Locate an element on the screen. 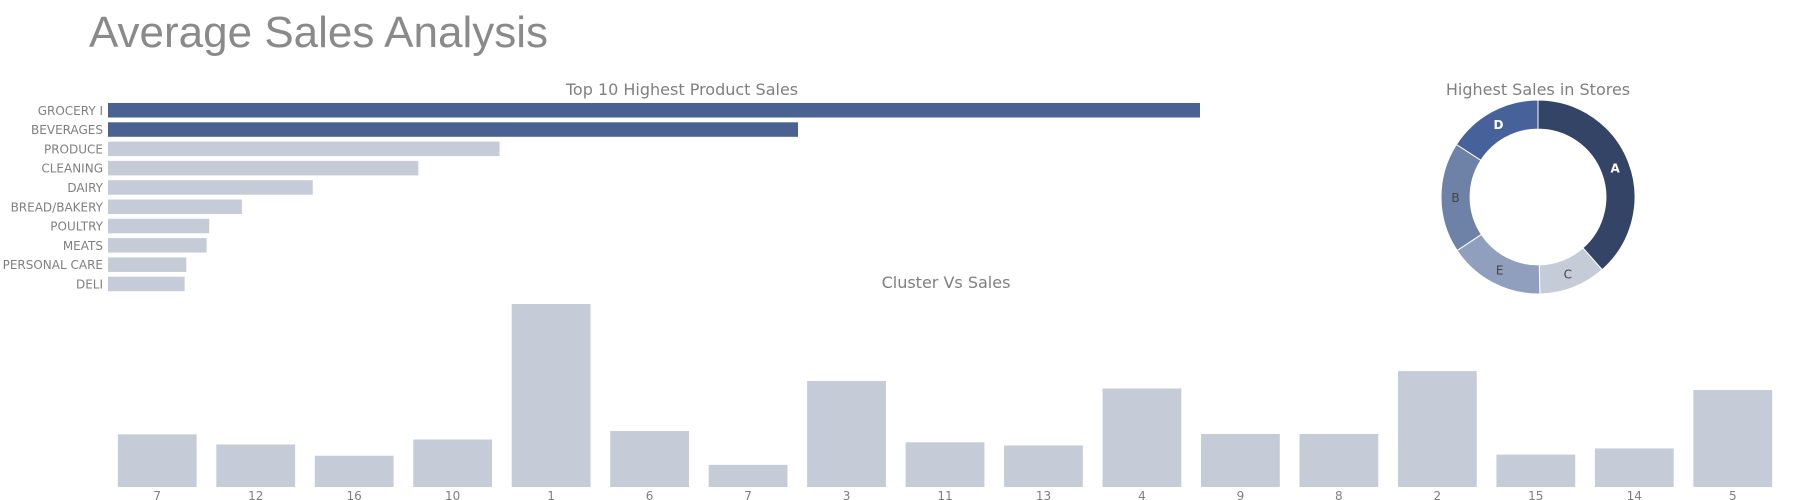 The width and height of the screenshot is (1796, 500). page-title: Average Sales Analysis is located at coordinates (319, 32).